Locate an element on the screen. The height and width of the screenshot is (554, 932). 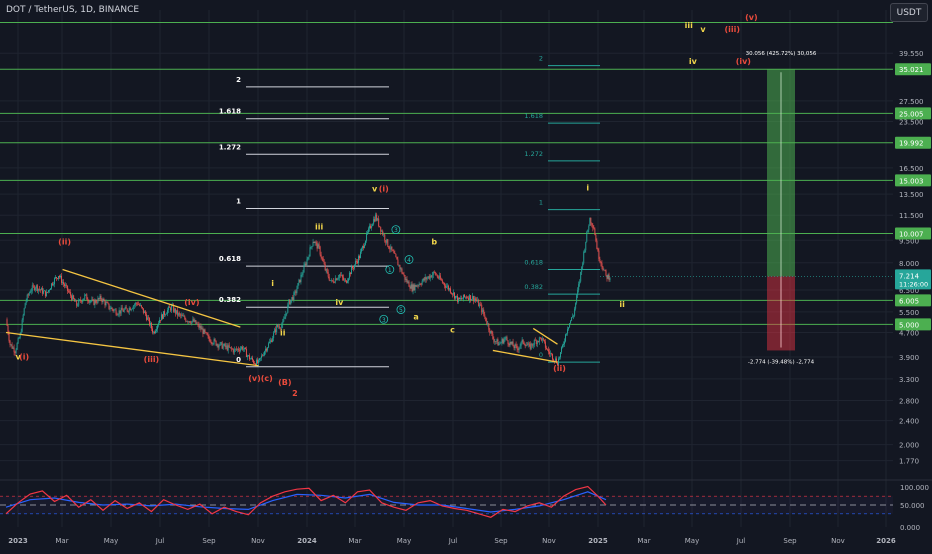
x-tick-label: Sep is located at coordinates (501, 541).